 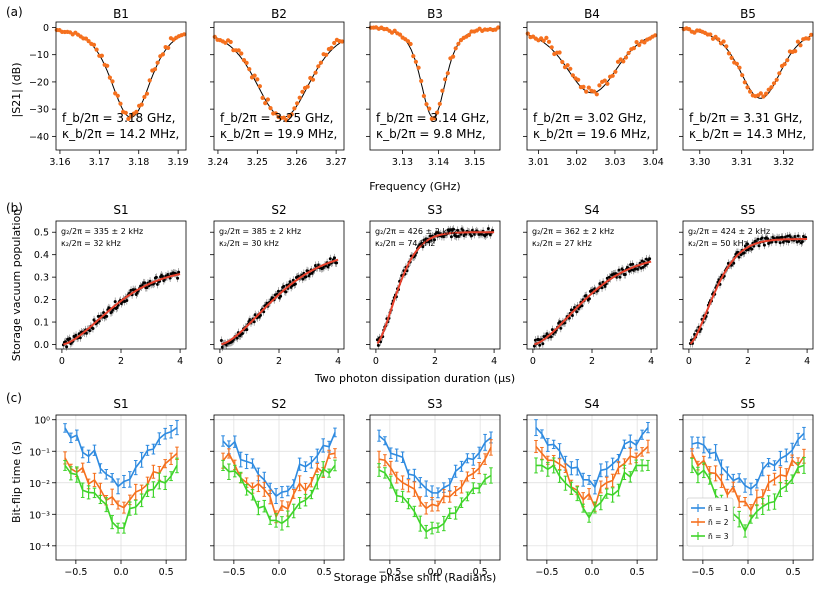 What do you see at coordinates (741, 162) in the screenshot?
I see `x-tick-label: 3.31` at bounding box center [741, 162].